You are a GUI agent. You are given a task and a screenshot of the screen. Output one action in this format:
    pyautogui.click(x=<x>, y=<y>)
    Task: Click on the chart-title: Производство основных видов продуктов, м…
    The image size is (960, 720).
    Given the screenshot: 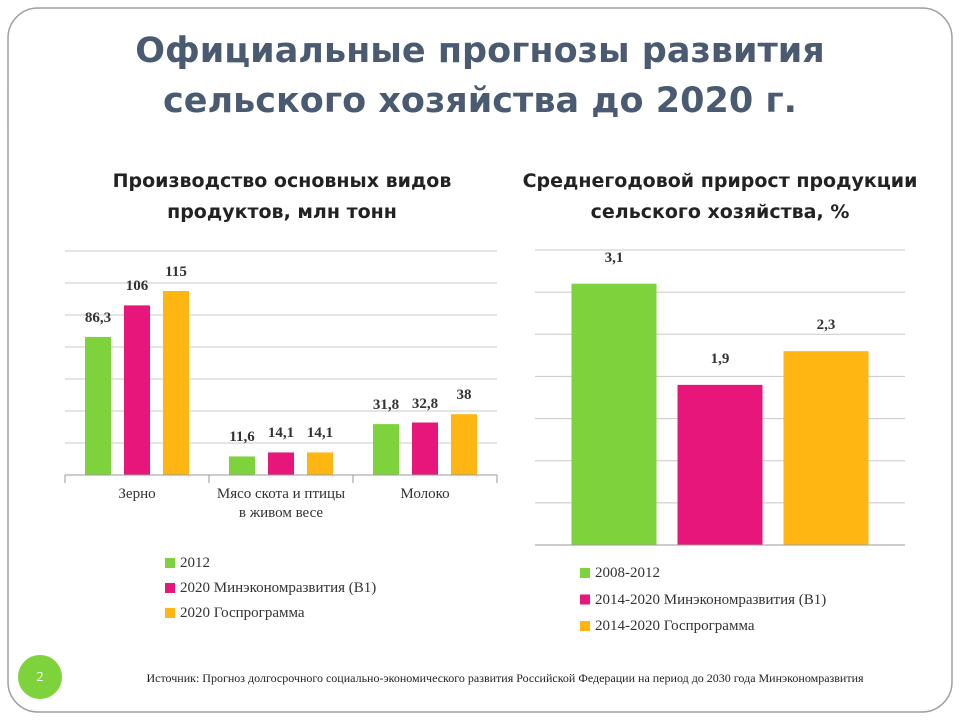 What is the action you would take?
    pyautogui.click(x=282, y=196)
    